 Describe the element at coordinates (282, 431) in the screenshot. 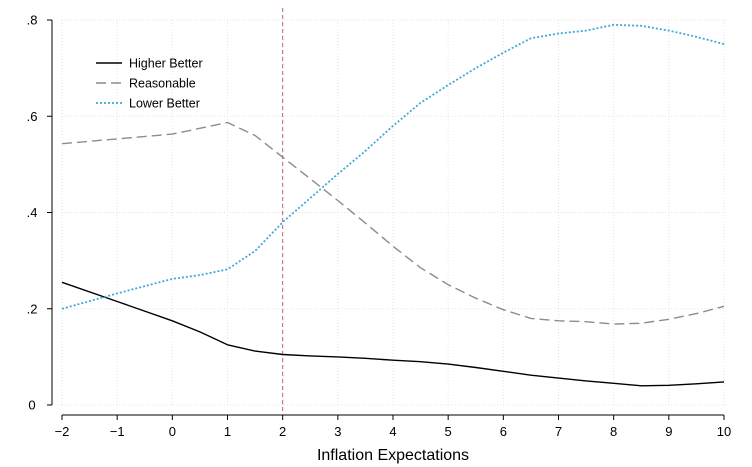

I see `x-tick-label: 2` at that location.